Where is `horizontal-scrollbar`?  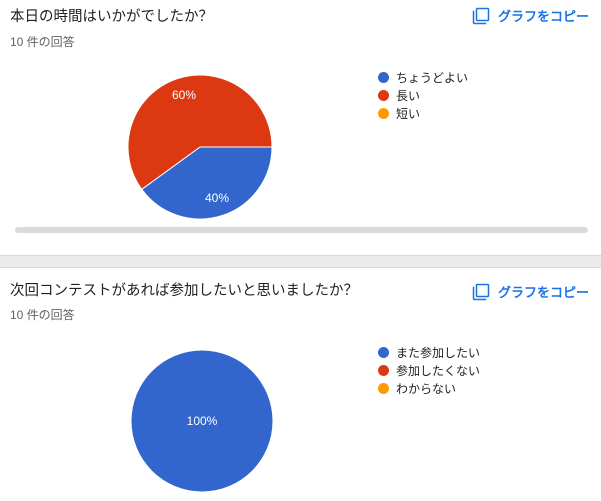
horizontal-scrollbar is located at coordinates (301, 230).